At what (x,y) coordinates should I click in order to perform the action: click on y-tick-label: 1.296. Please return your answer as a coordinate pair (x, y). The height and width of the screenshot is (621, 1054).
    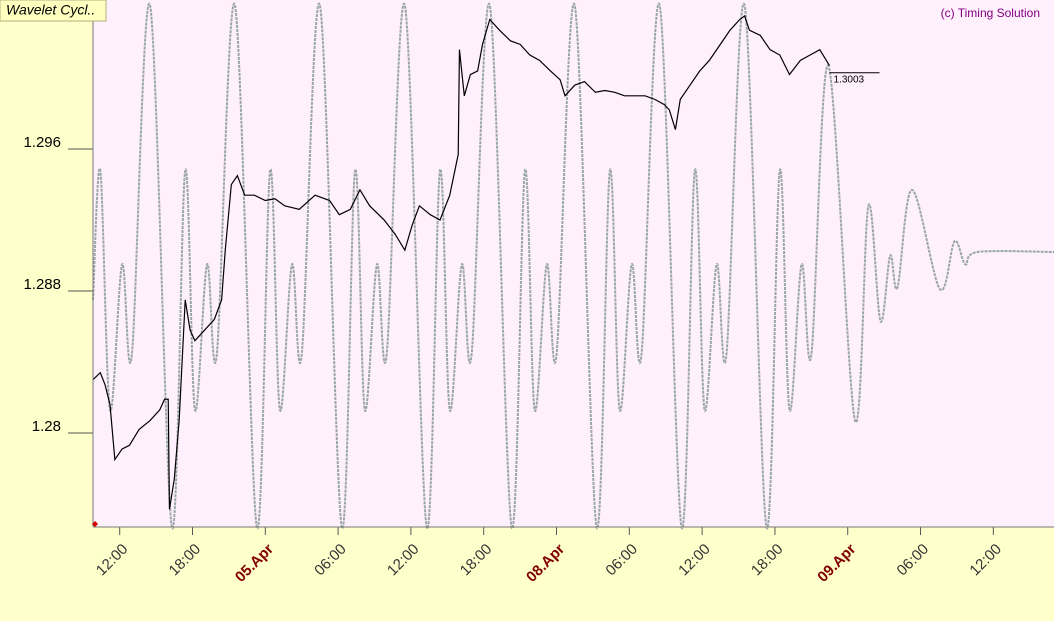
    Looking at the image, I should click on (42, 142).